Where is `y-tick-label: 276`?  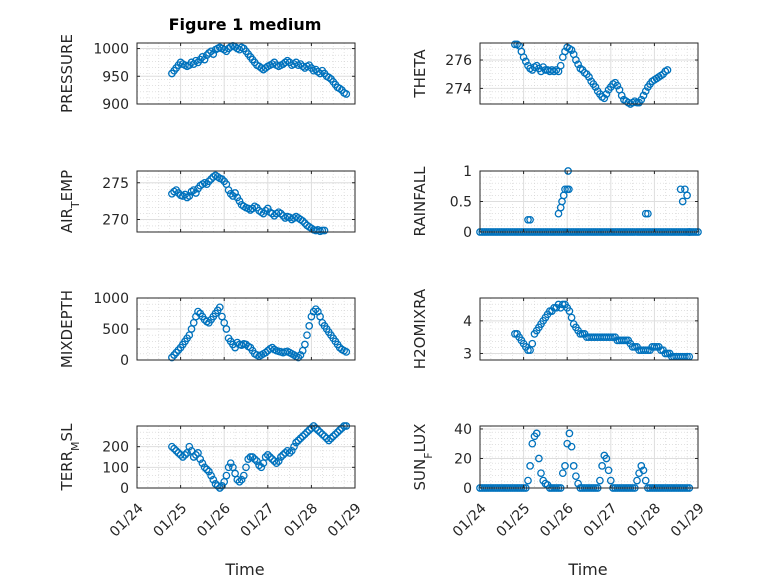 y-tick-label: 276 is located at coordinates (458, 61).